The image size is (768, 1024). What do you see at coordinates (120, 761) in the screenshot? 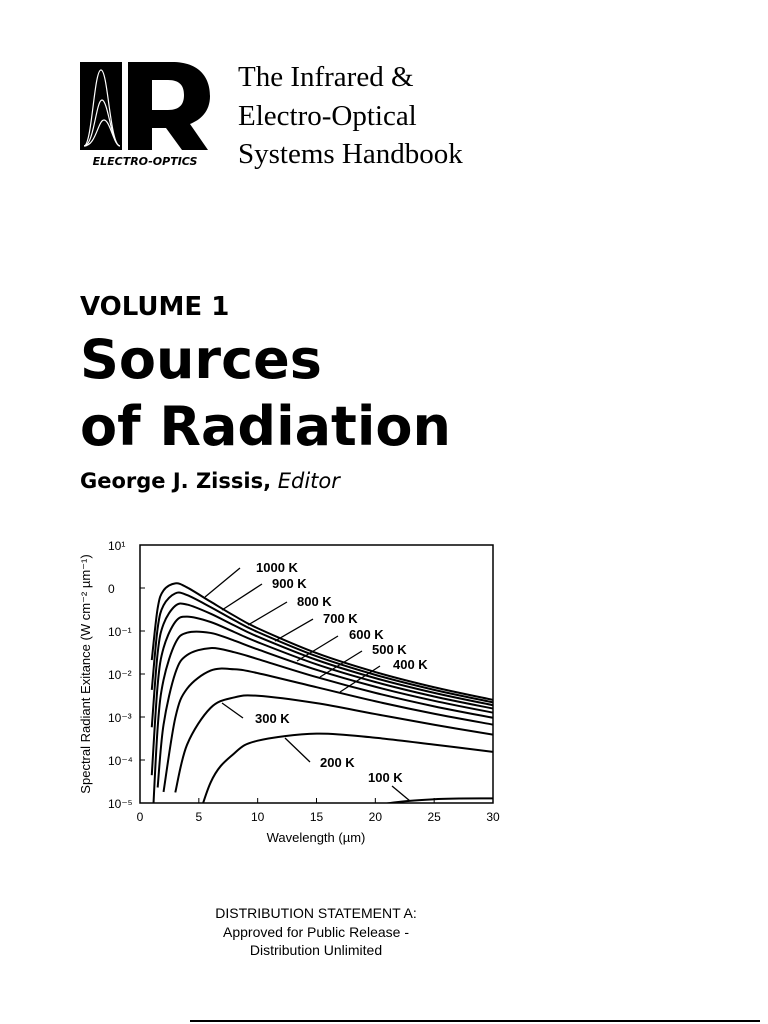
I see `y-tick-label: 10⁻⁴` at bounding box center [120, 761].